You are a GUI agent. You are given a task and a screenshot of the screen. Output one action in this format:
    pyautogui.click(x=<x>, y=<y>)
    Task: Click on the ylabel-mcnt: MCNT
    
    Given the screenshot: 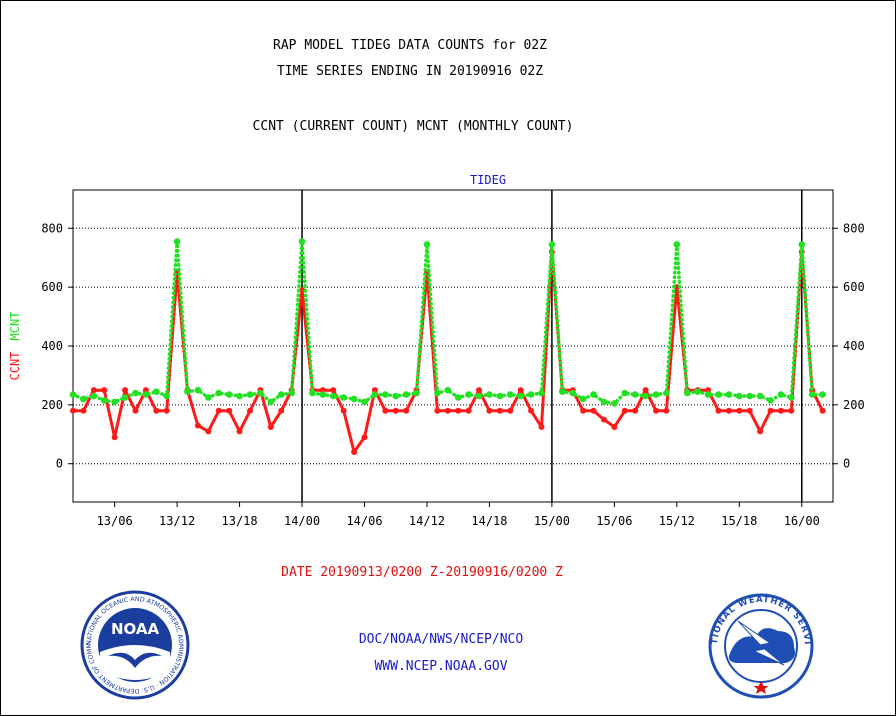 What is the action you would take?
    pyautogui.click(x=15, y=326)
    